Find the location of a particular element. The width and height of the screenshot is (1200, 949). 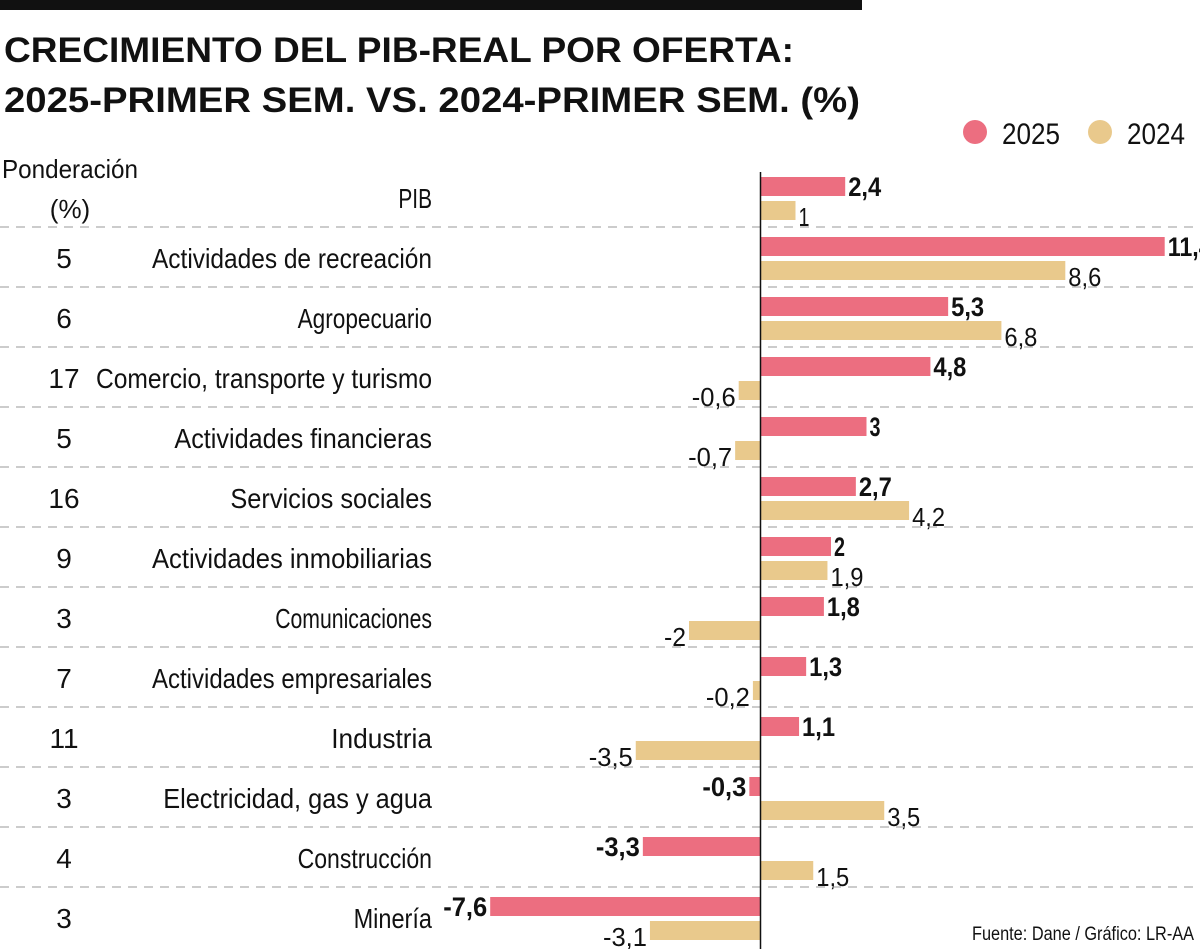

legend-marker-2025 is located at coordinates (975, 132).